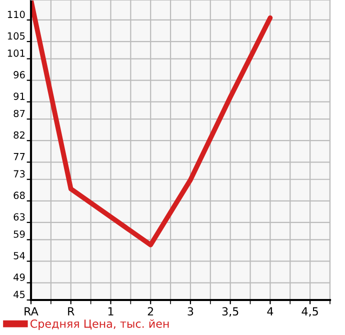 The height and width of the screenshot is (335, 345). What do you see at coordinates (19, 217) in the screenshot?
I see `y-tick-label: 63` at bounding box center [19, 217].